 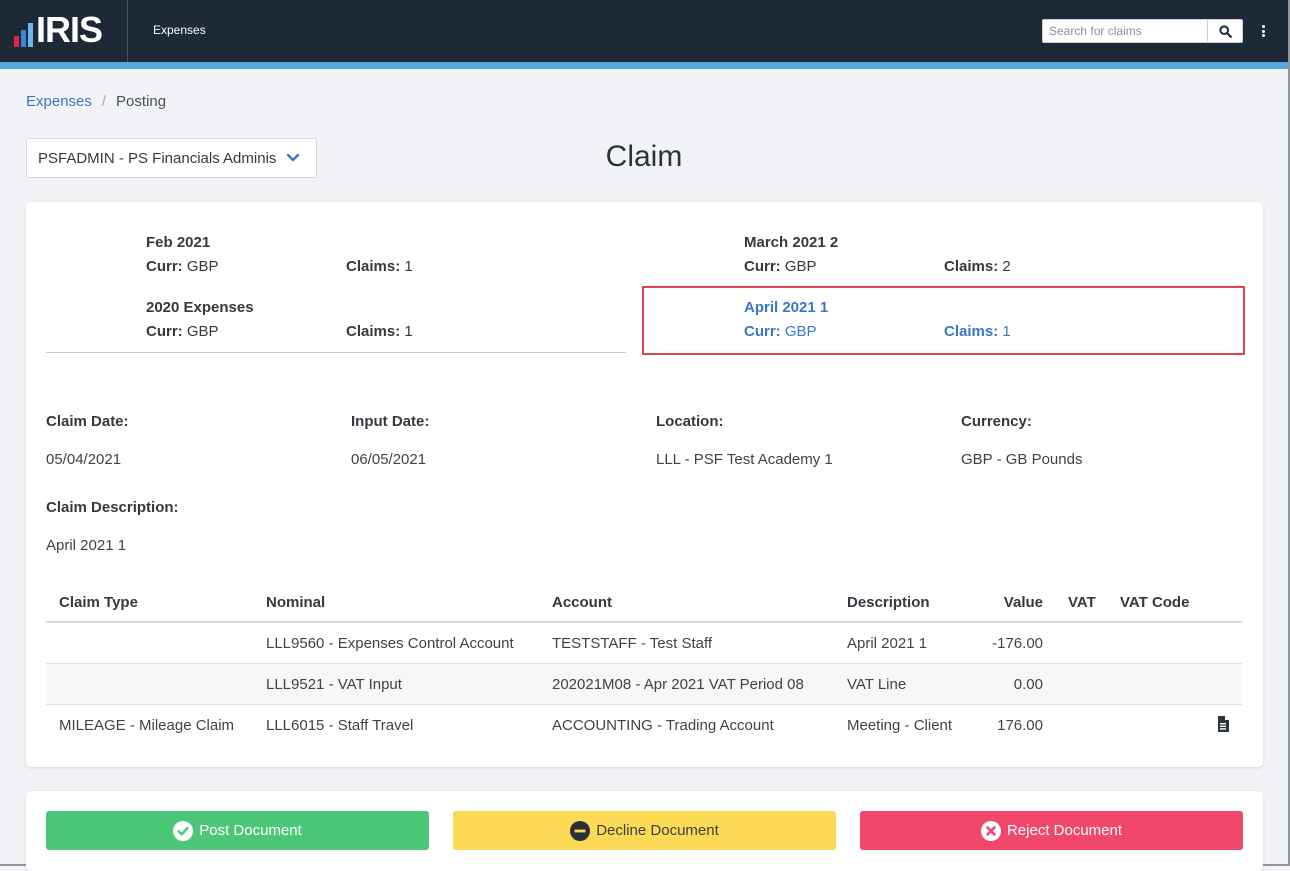 What do you see at coordinates (69, 29) in the screenshot?
I see `logo-text: IRIS` at bounding box center [69, 29].